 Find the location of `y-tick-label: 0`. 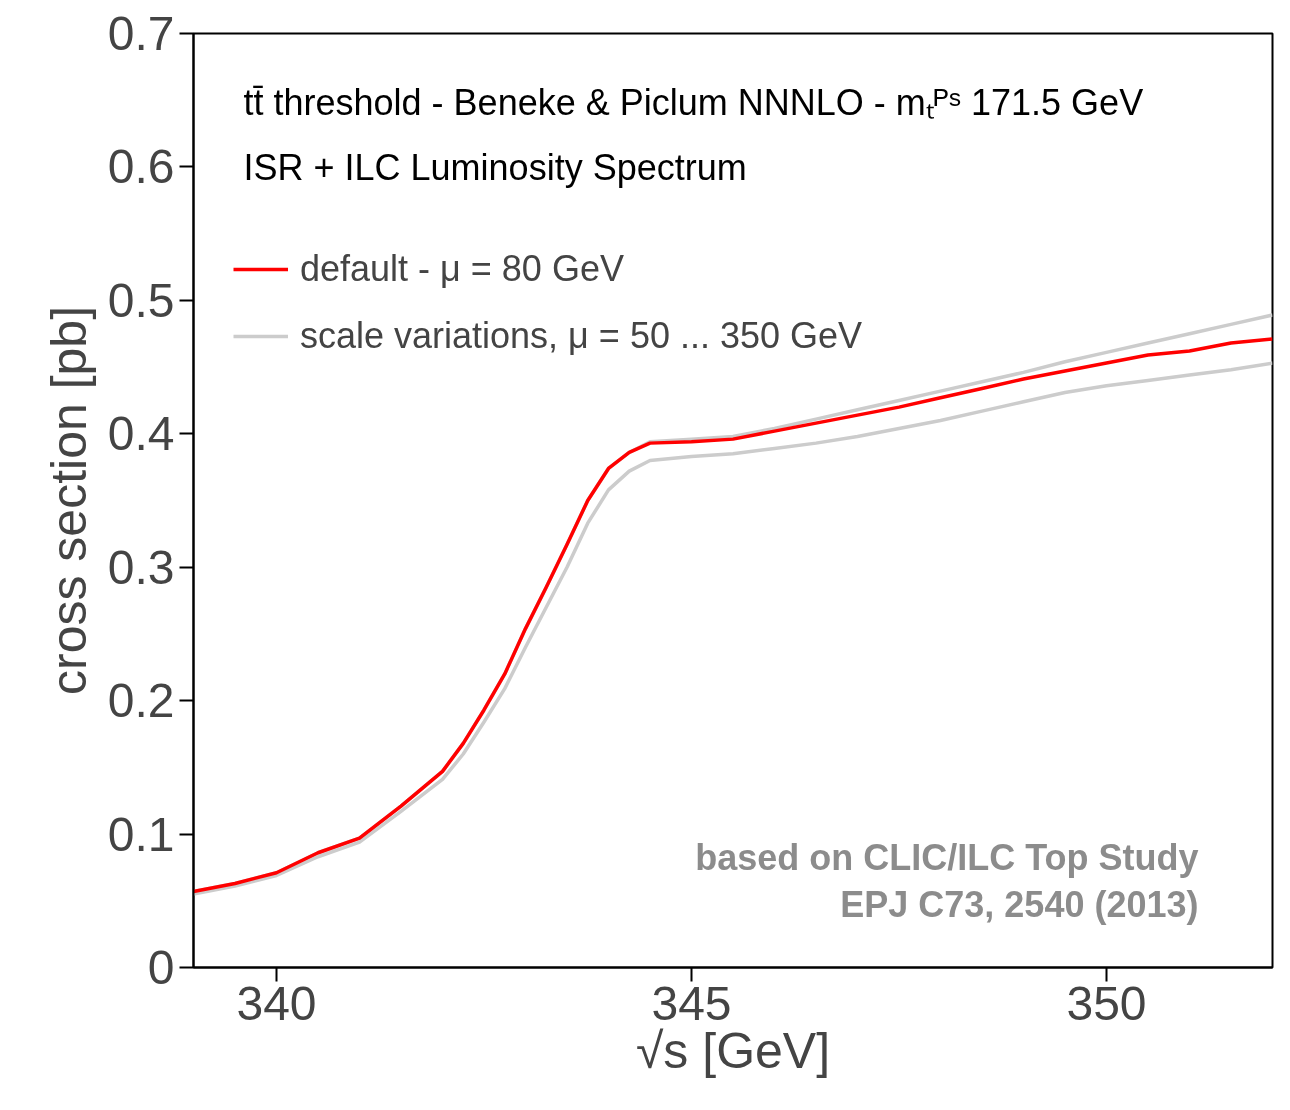

y-tick-label: 0 is located at coordinates (161, 967).